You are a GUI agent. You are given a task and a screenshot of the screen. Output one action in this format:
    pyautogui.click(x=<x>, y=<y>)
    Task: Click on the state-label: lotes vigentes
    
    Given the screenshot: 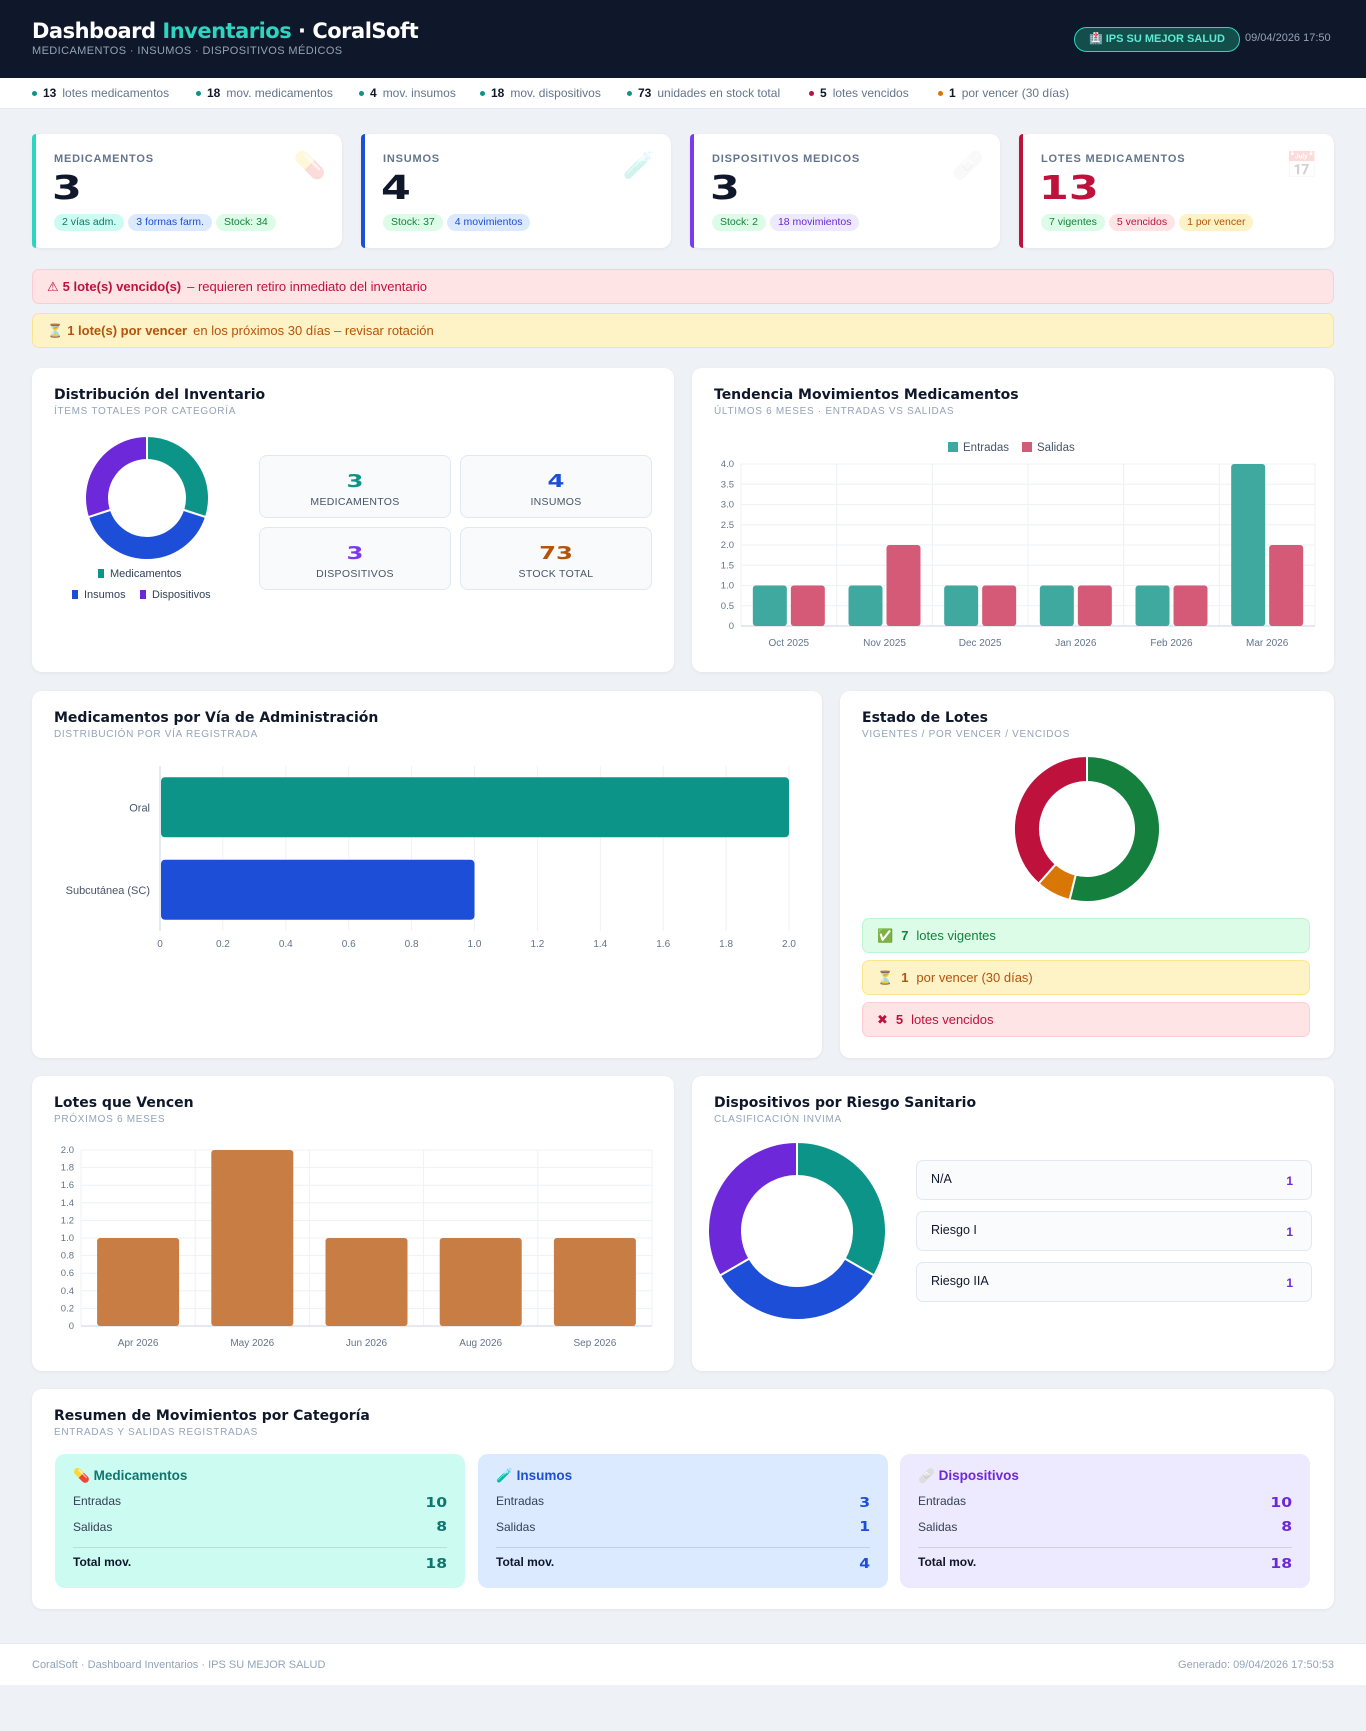 What is the action you would take?
    pyautogui.click(x=956, y=935)
    